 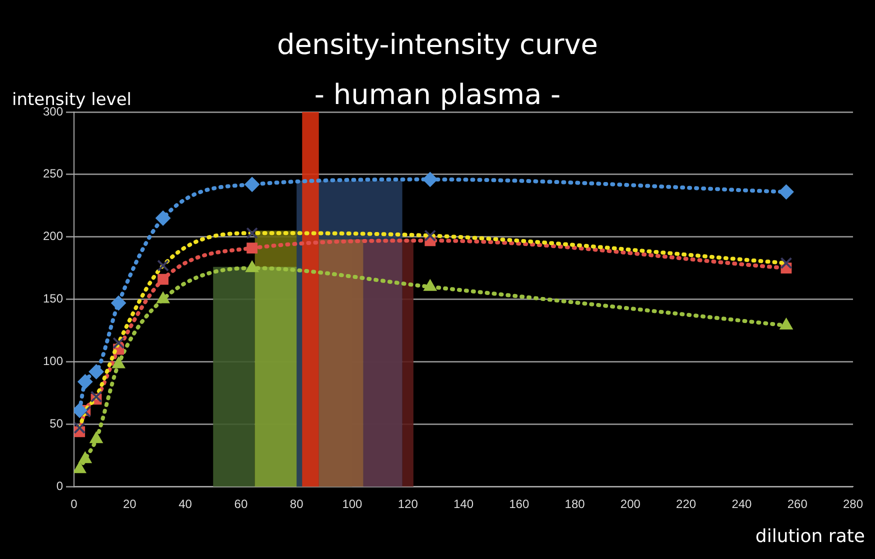 What do you see at coordinates (742, 504) in the screenshot?
I see `x-tick-label: 240` at bounding box center [742, 504].